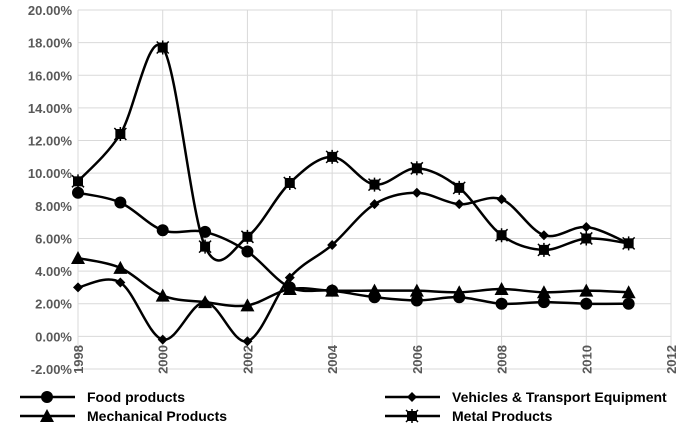 This screenshot has height=432, width=685. I want to click on y-tick-label: 0.00%, so click(53, 336).